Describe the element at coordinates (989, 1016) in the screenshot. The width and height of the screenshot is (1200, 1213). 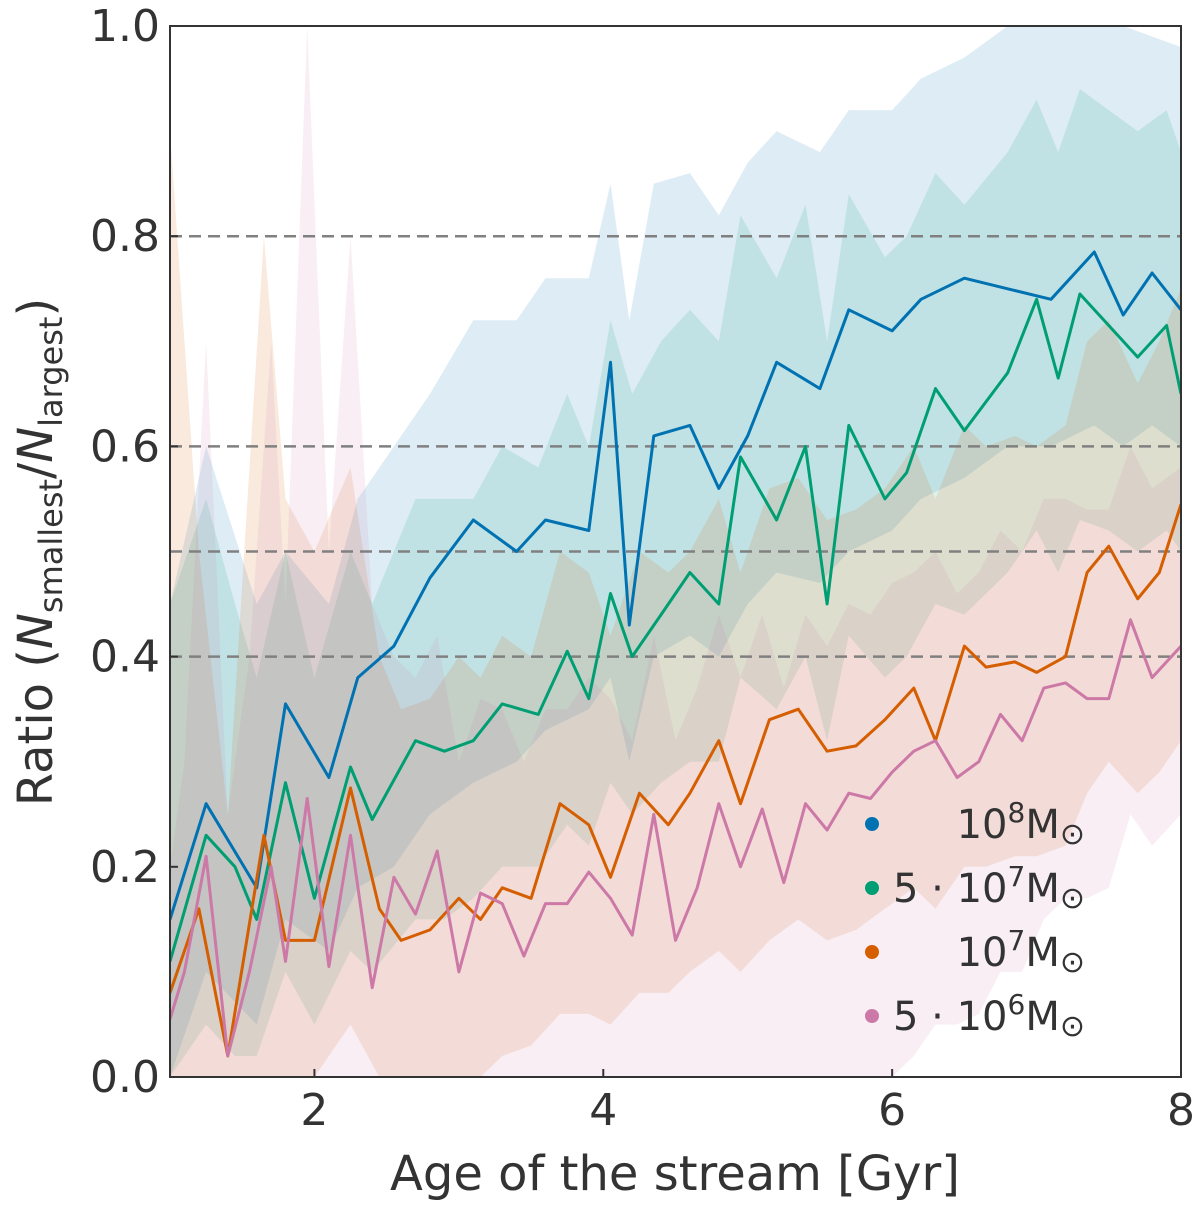
I see `legend-label-3: 5 · 106M⊙` at that location.